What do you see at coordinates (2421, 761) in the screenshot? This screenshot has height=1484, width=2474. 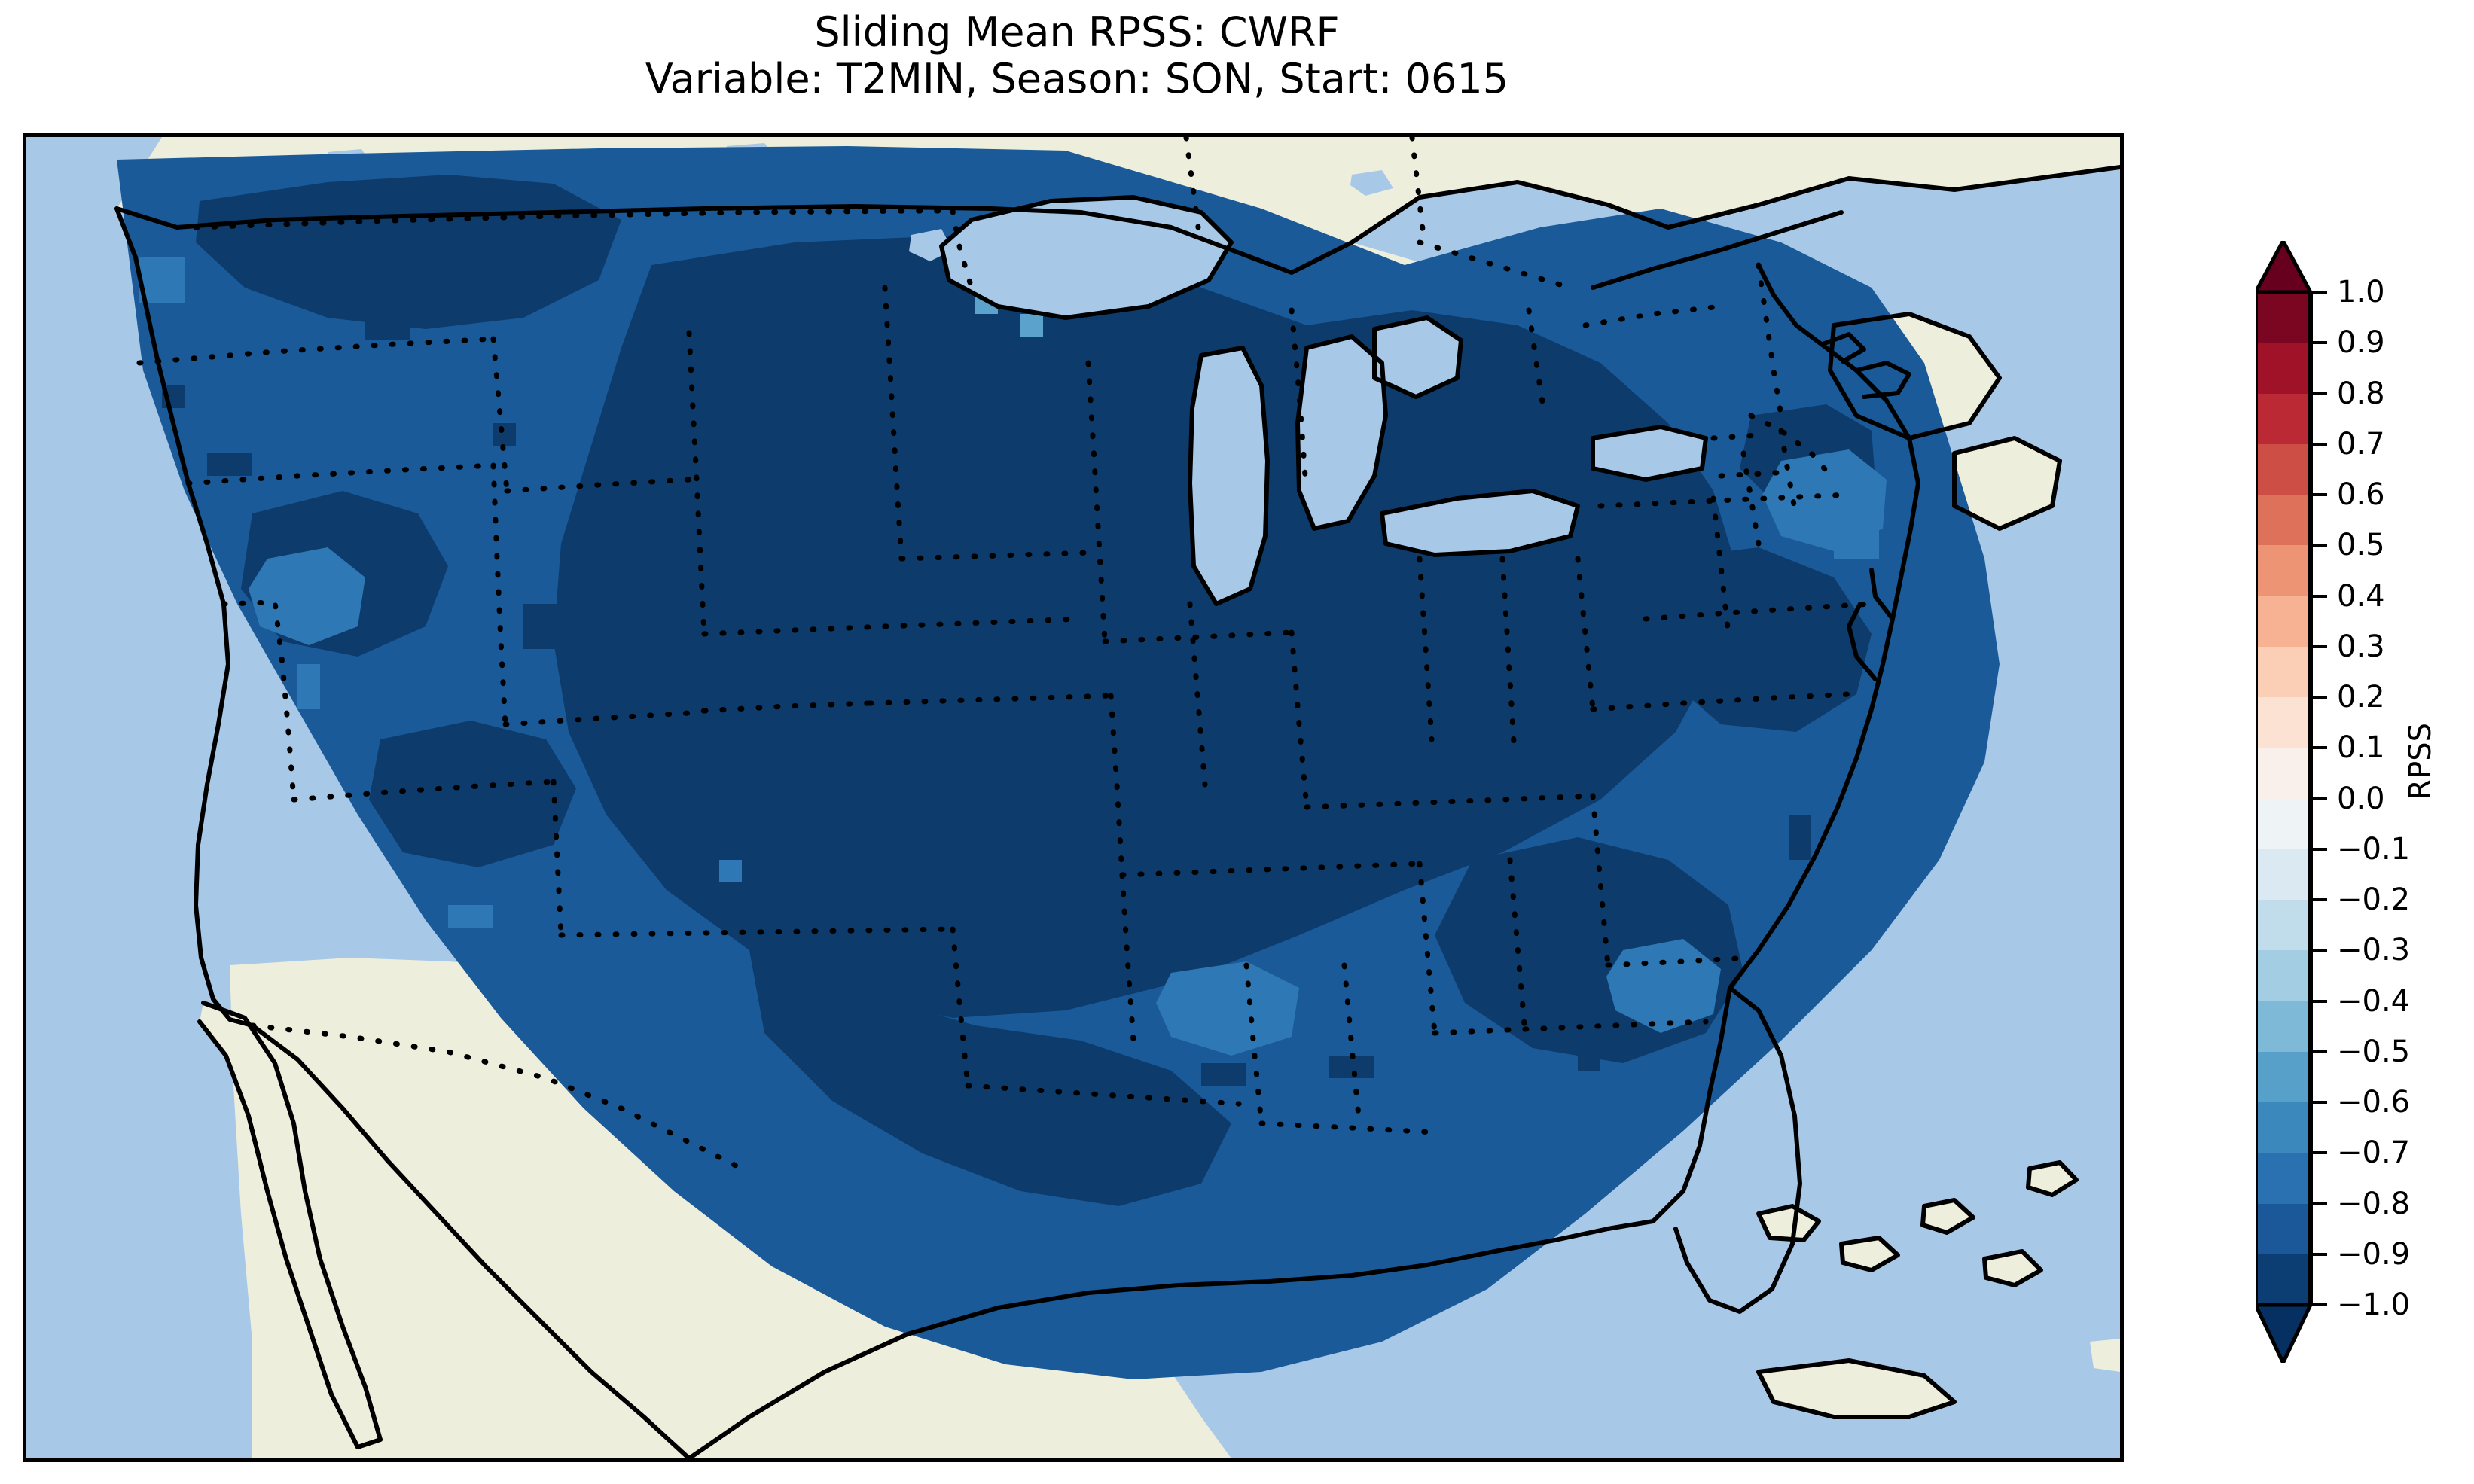 I see `colorbar-axis-label: RPSS` at bounding box center [2421, 761].